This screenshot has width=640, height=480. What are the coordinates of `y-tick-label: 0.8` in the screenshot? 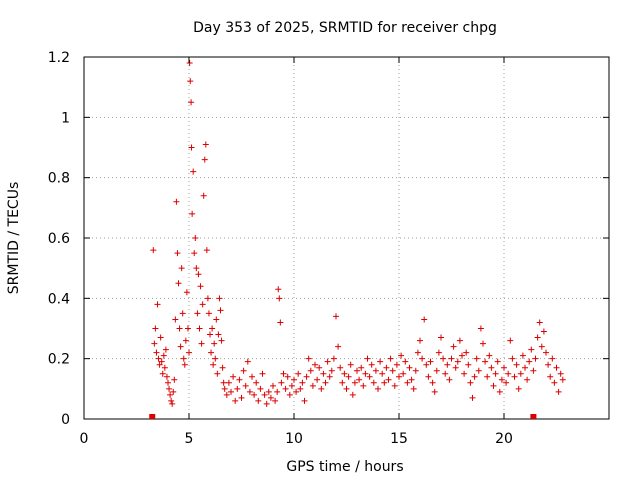 It's located at (59, 179).